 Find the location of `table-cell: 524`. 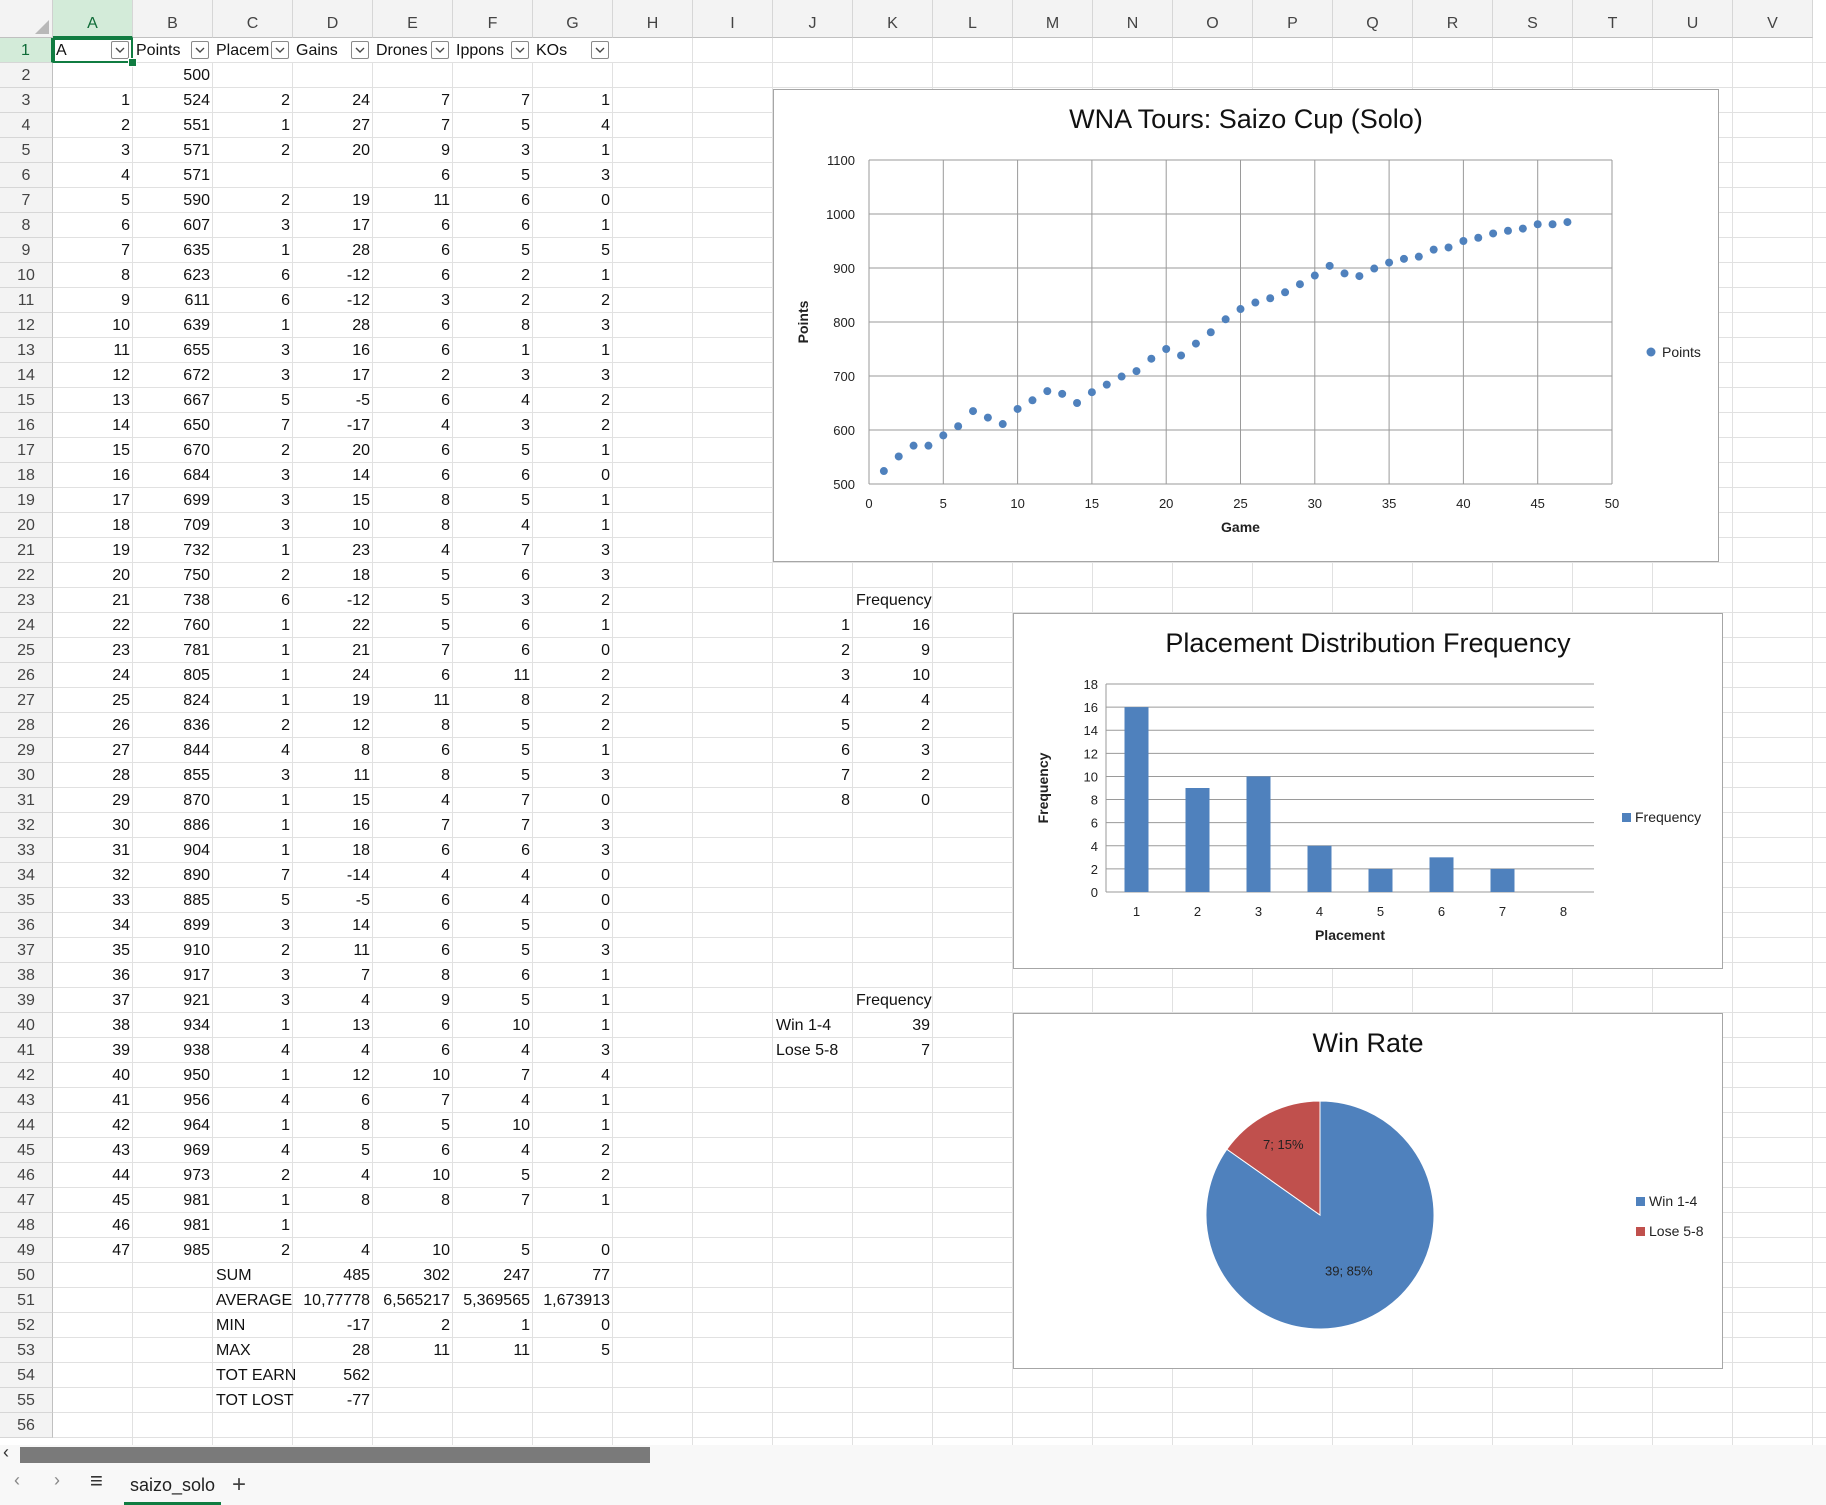

table-cell: 524 is located at coordinates (196, 100).